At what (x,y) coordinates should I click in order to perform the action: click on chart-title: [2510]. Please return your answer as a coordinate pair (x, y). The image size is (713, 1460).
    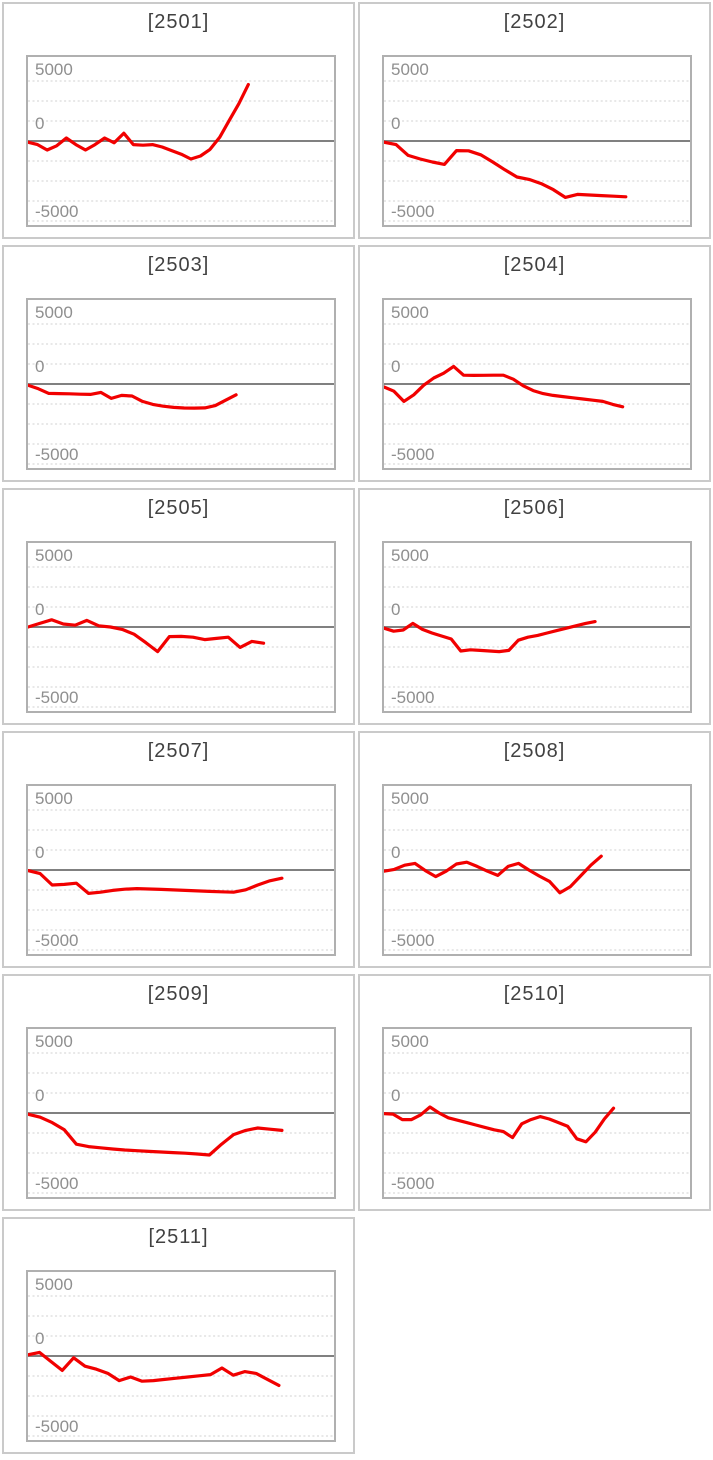
    Looking at the image, I should click on (534, 994).